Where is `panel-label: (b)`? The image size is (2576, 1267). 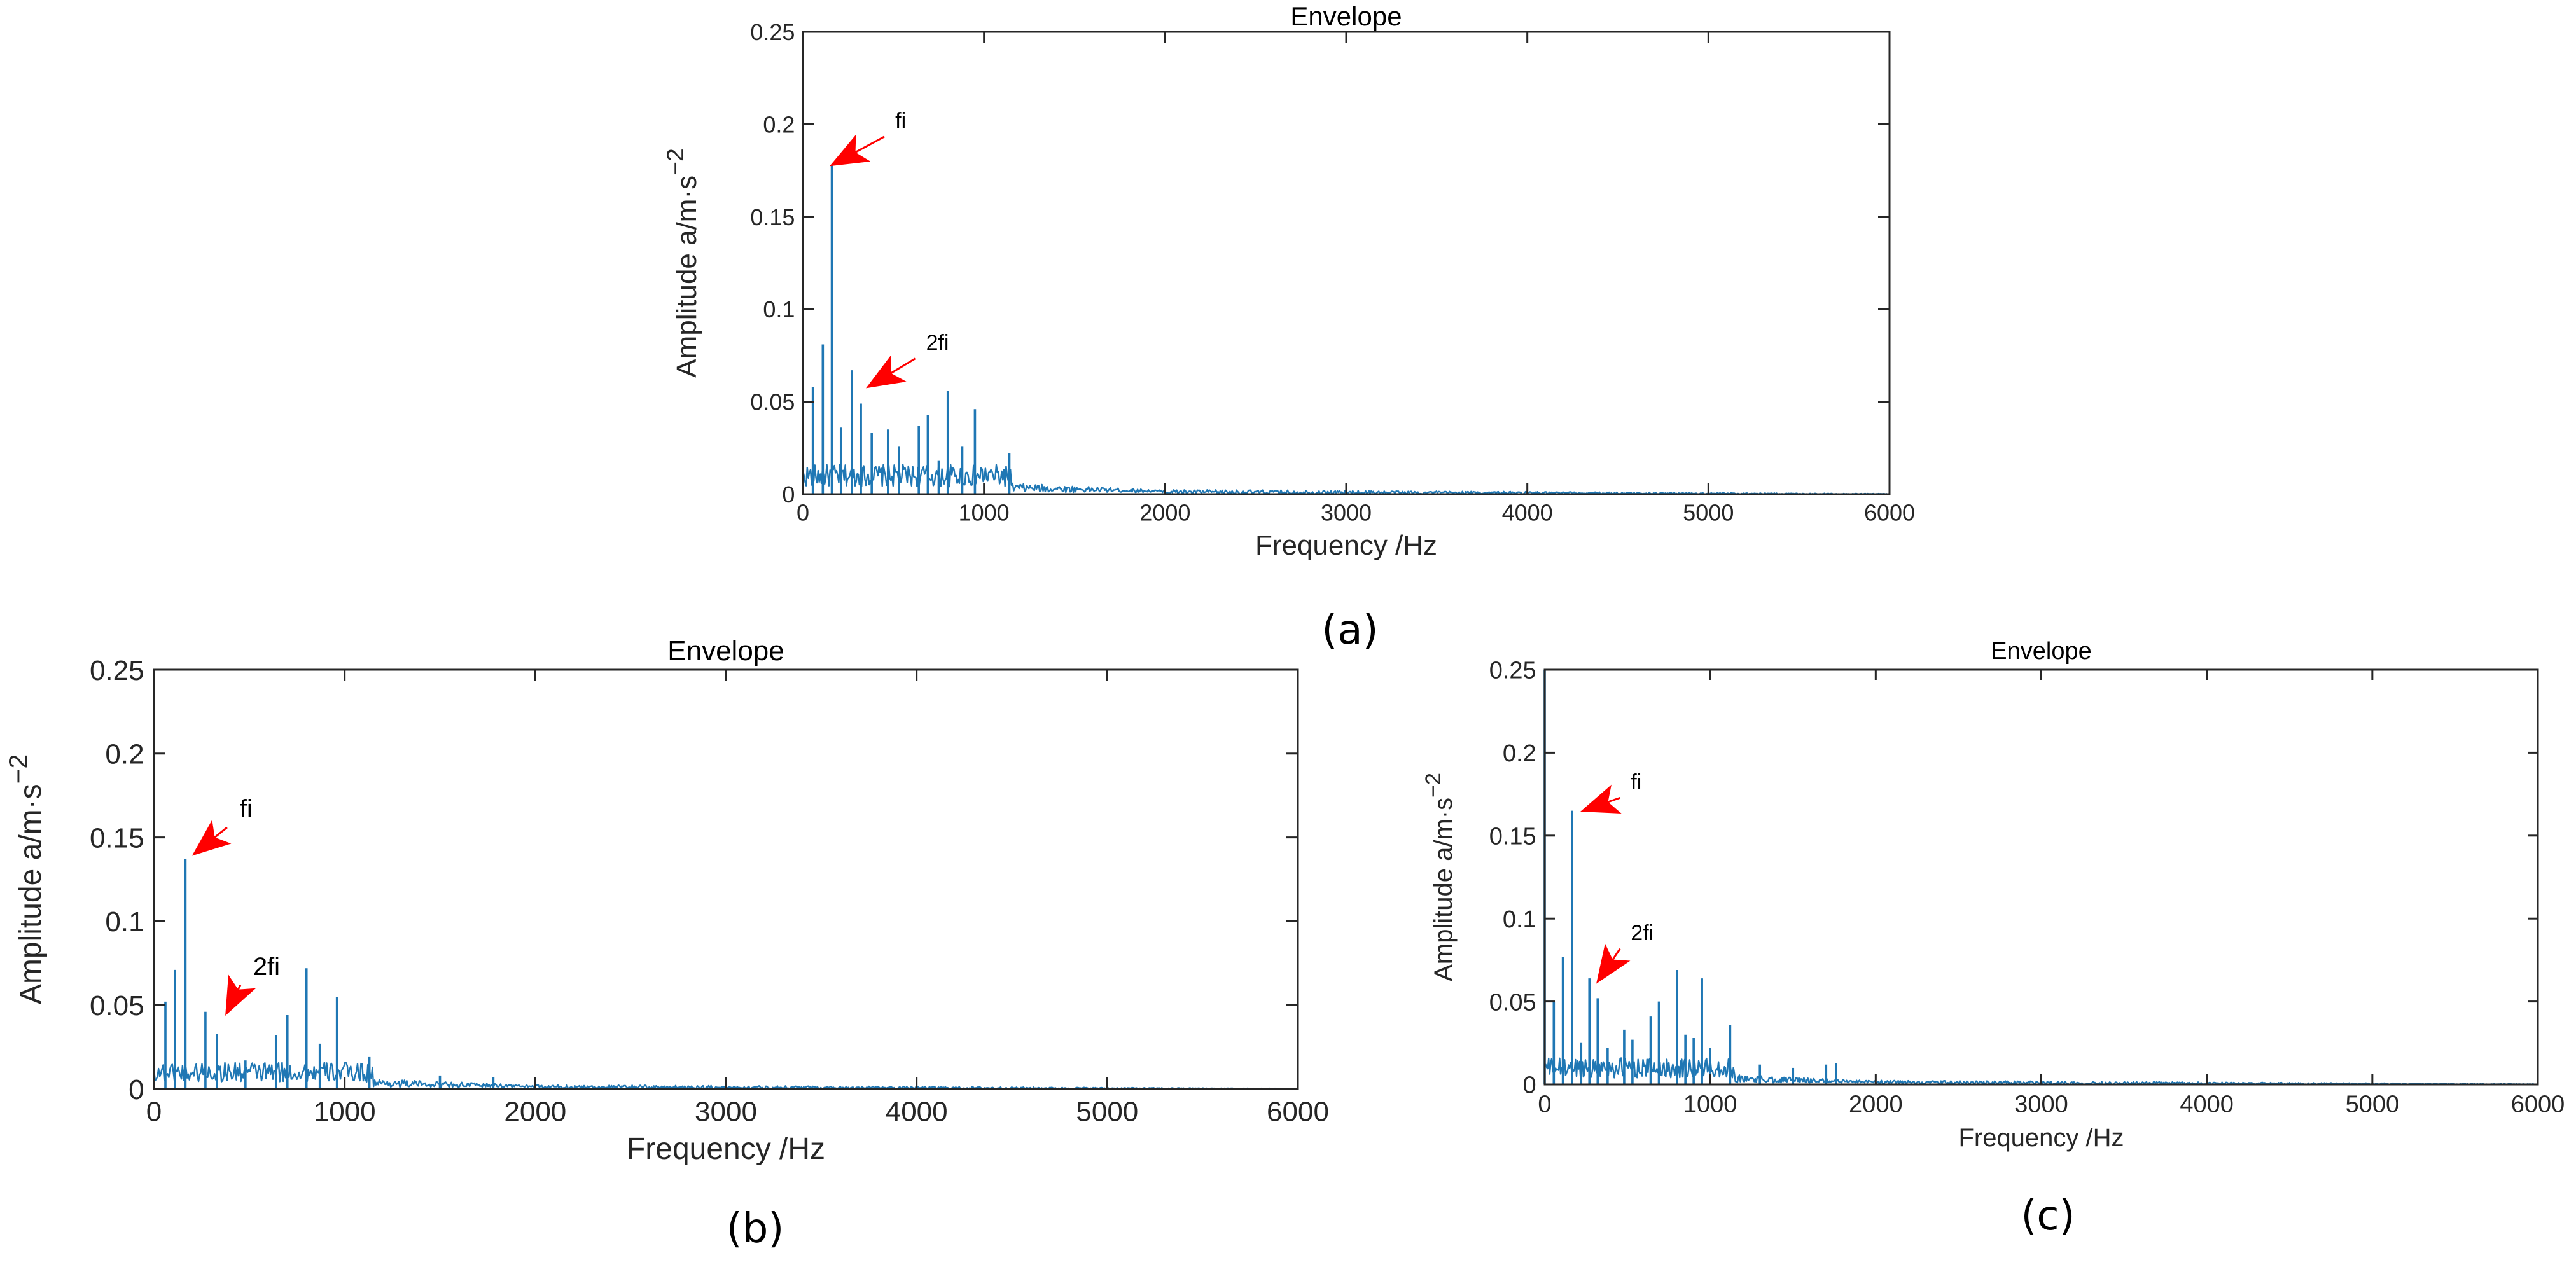 panel-label: (b) is located at coordinates (755, 1229).